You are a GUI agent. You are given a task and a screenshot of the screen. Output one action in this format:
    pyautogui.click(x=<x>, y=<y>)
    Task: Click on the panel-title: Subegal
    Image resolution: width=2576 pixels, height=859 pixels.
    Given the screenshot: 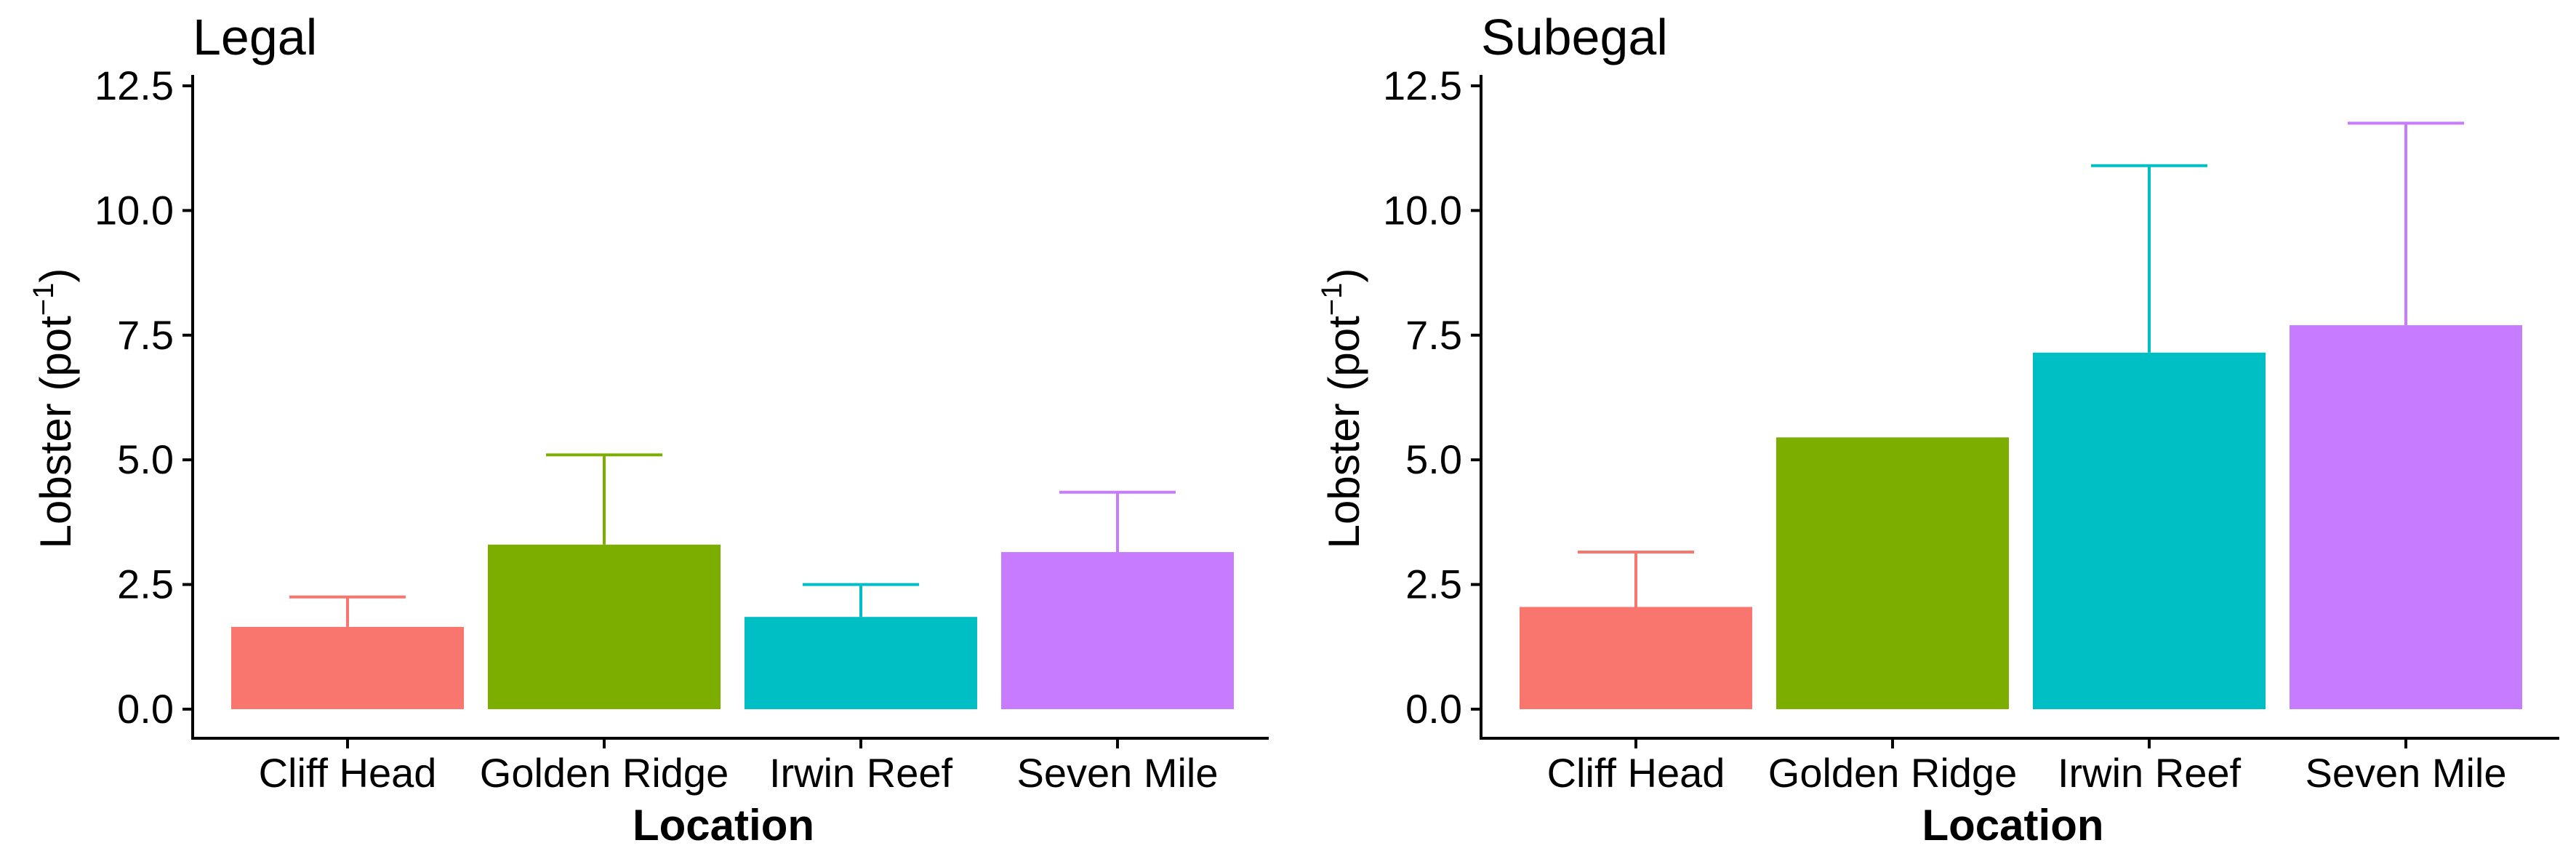 What is the action you would take?
    pyautogui.click(x=1575, y=37)
    